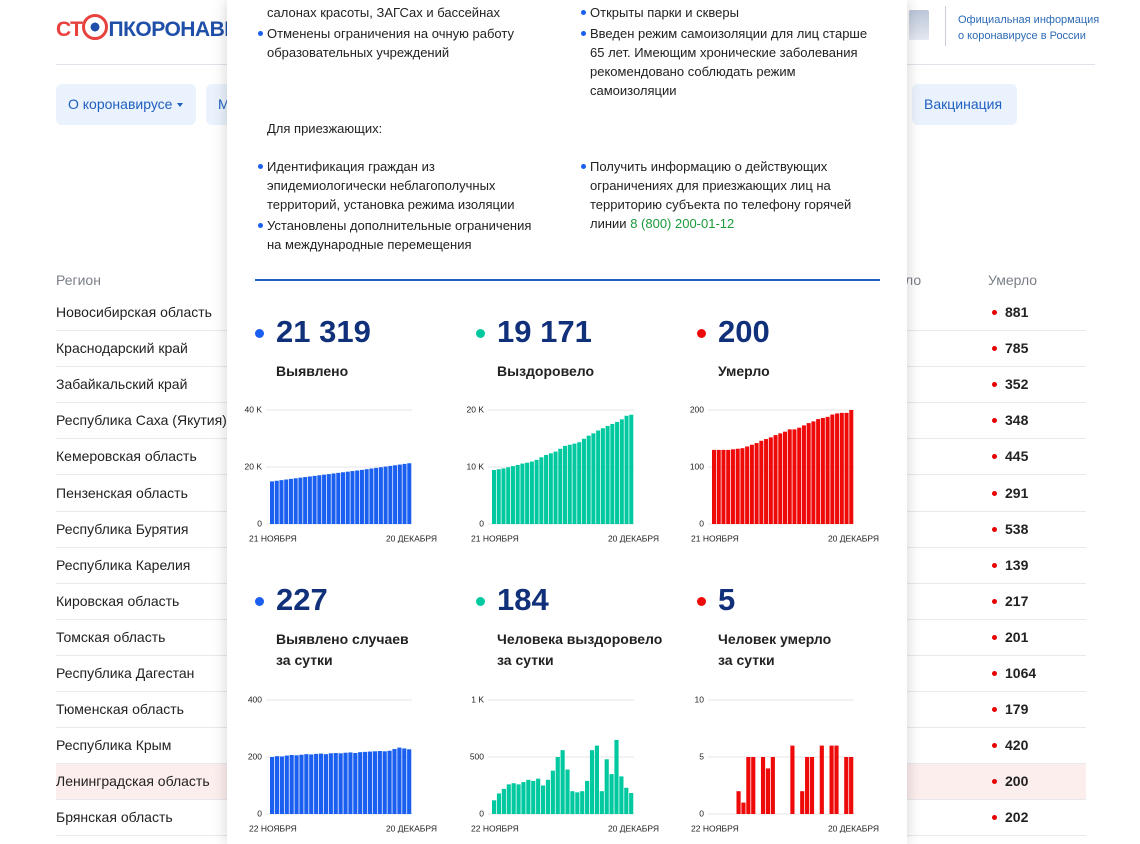  I want to click on popup-divider, so click(567, 280).